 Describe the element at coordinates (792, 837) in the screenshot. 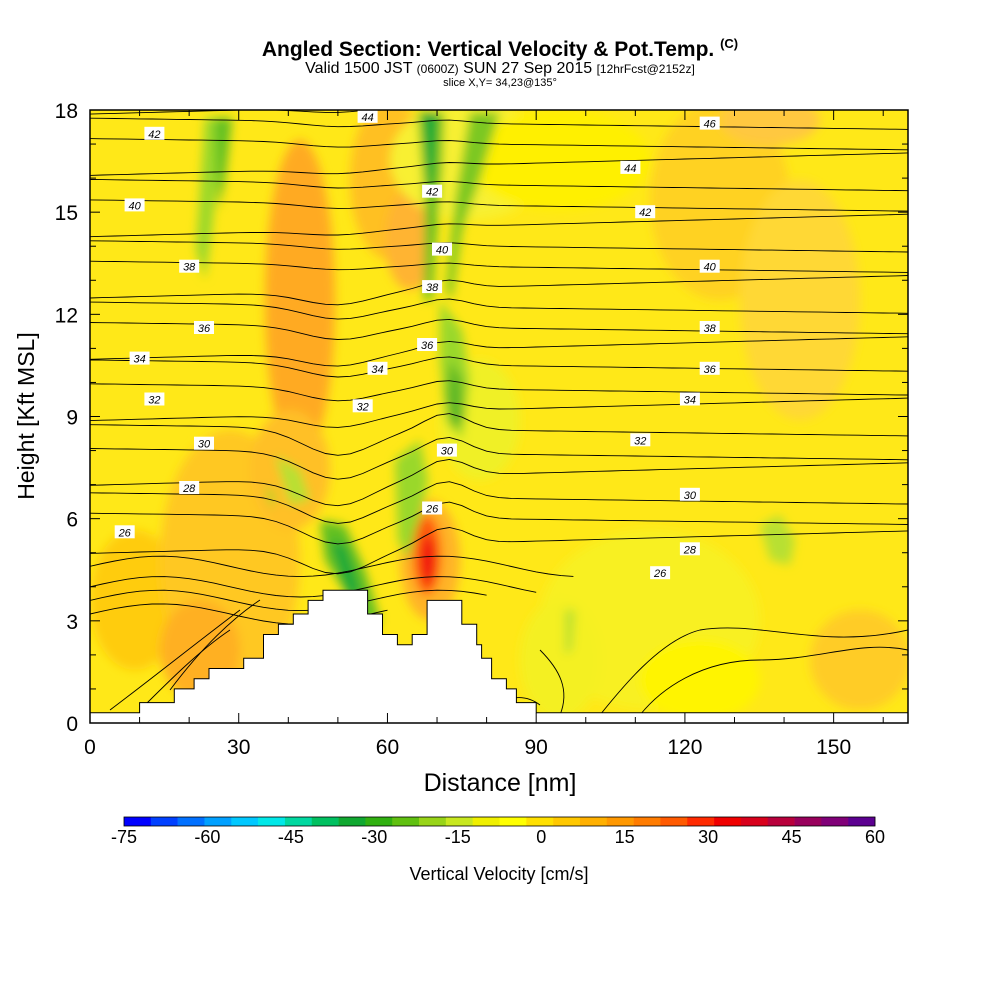

I see `colorbar-tick-label: 45` at that location.